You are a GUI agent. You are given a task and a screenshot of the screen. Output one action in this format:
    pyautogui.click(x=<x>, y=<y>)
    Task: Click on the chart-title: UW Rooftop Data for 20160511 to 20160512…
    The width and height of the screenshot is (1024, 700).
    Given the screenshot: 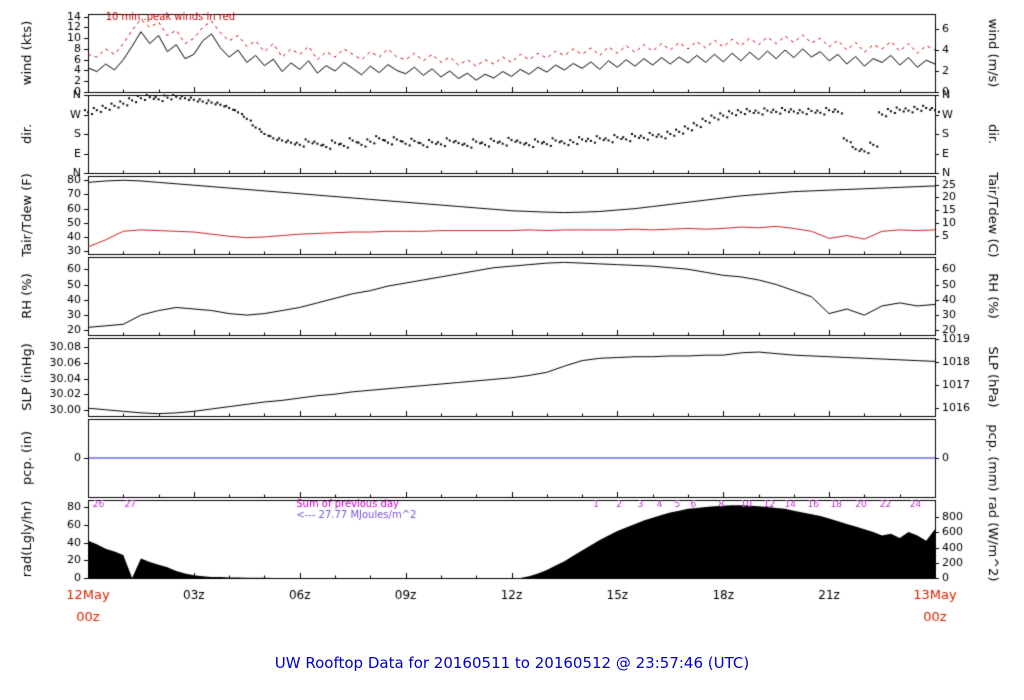 What is the action you would take?
    pyautogui.click(x=512, y=663)
    